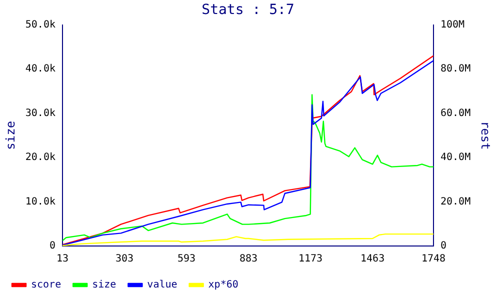  I want to click on x-tick-label: 1463, so click(372, 259).